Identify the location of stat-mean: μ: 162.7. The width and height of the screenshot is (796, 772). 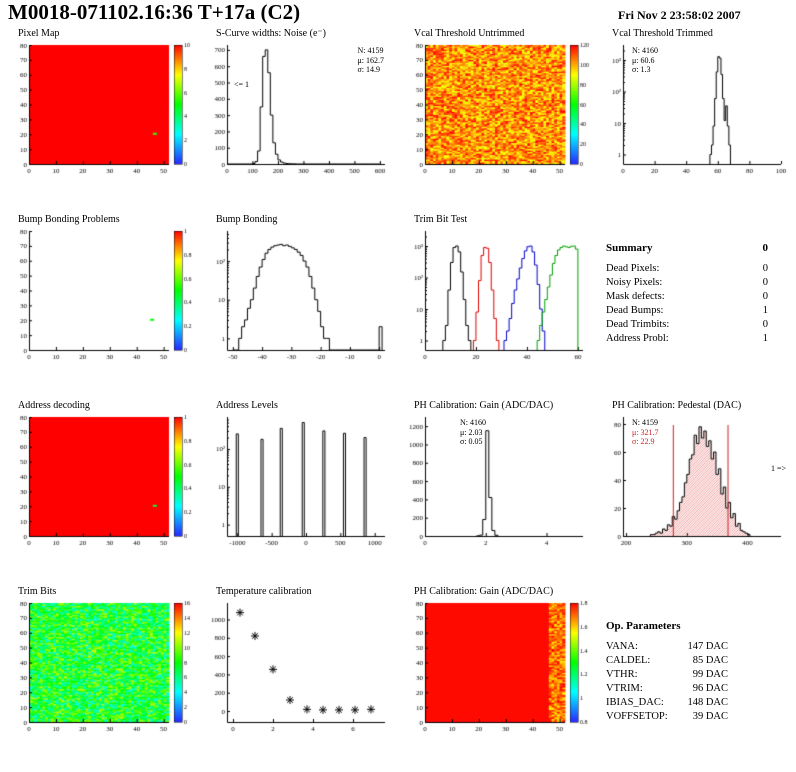
(370, 60).